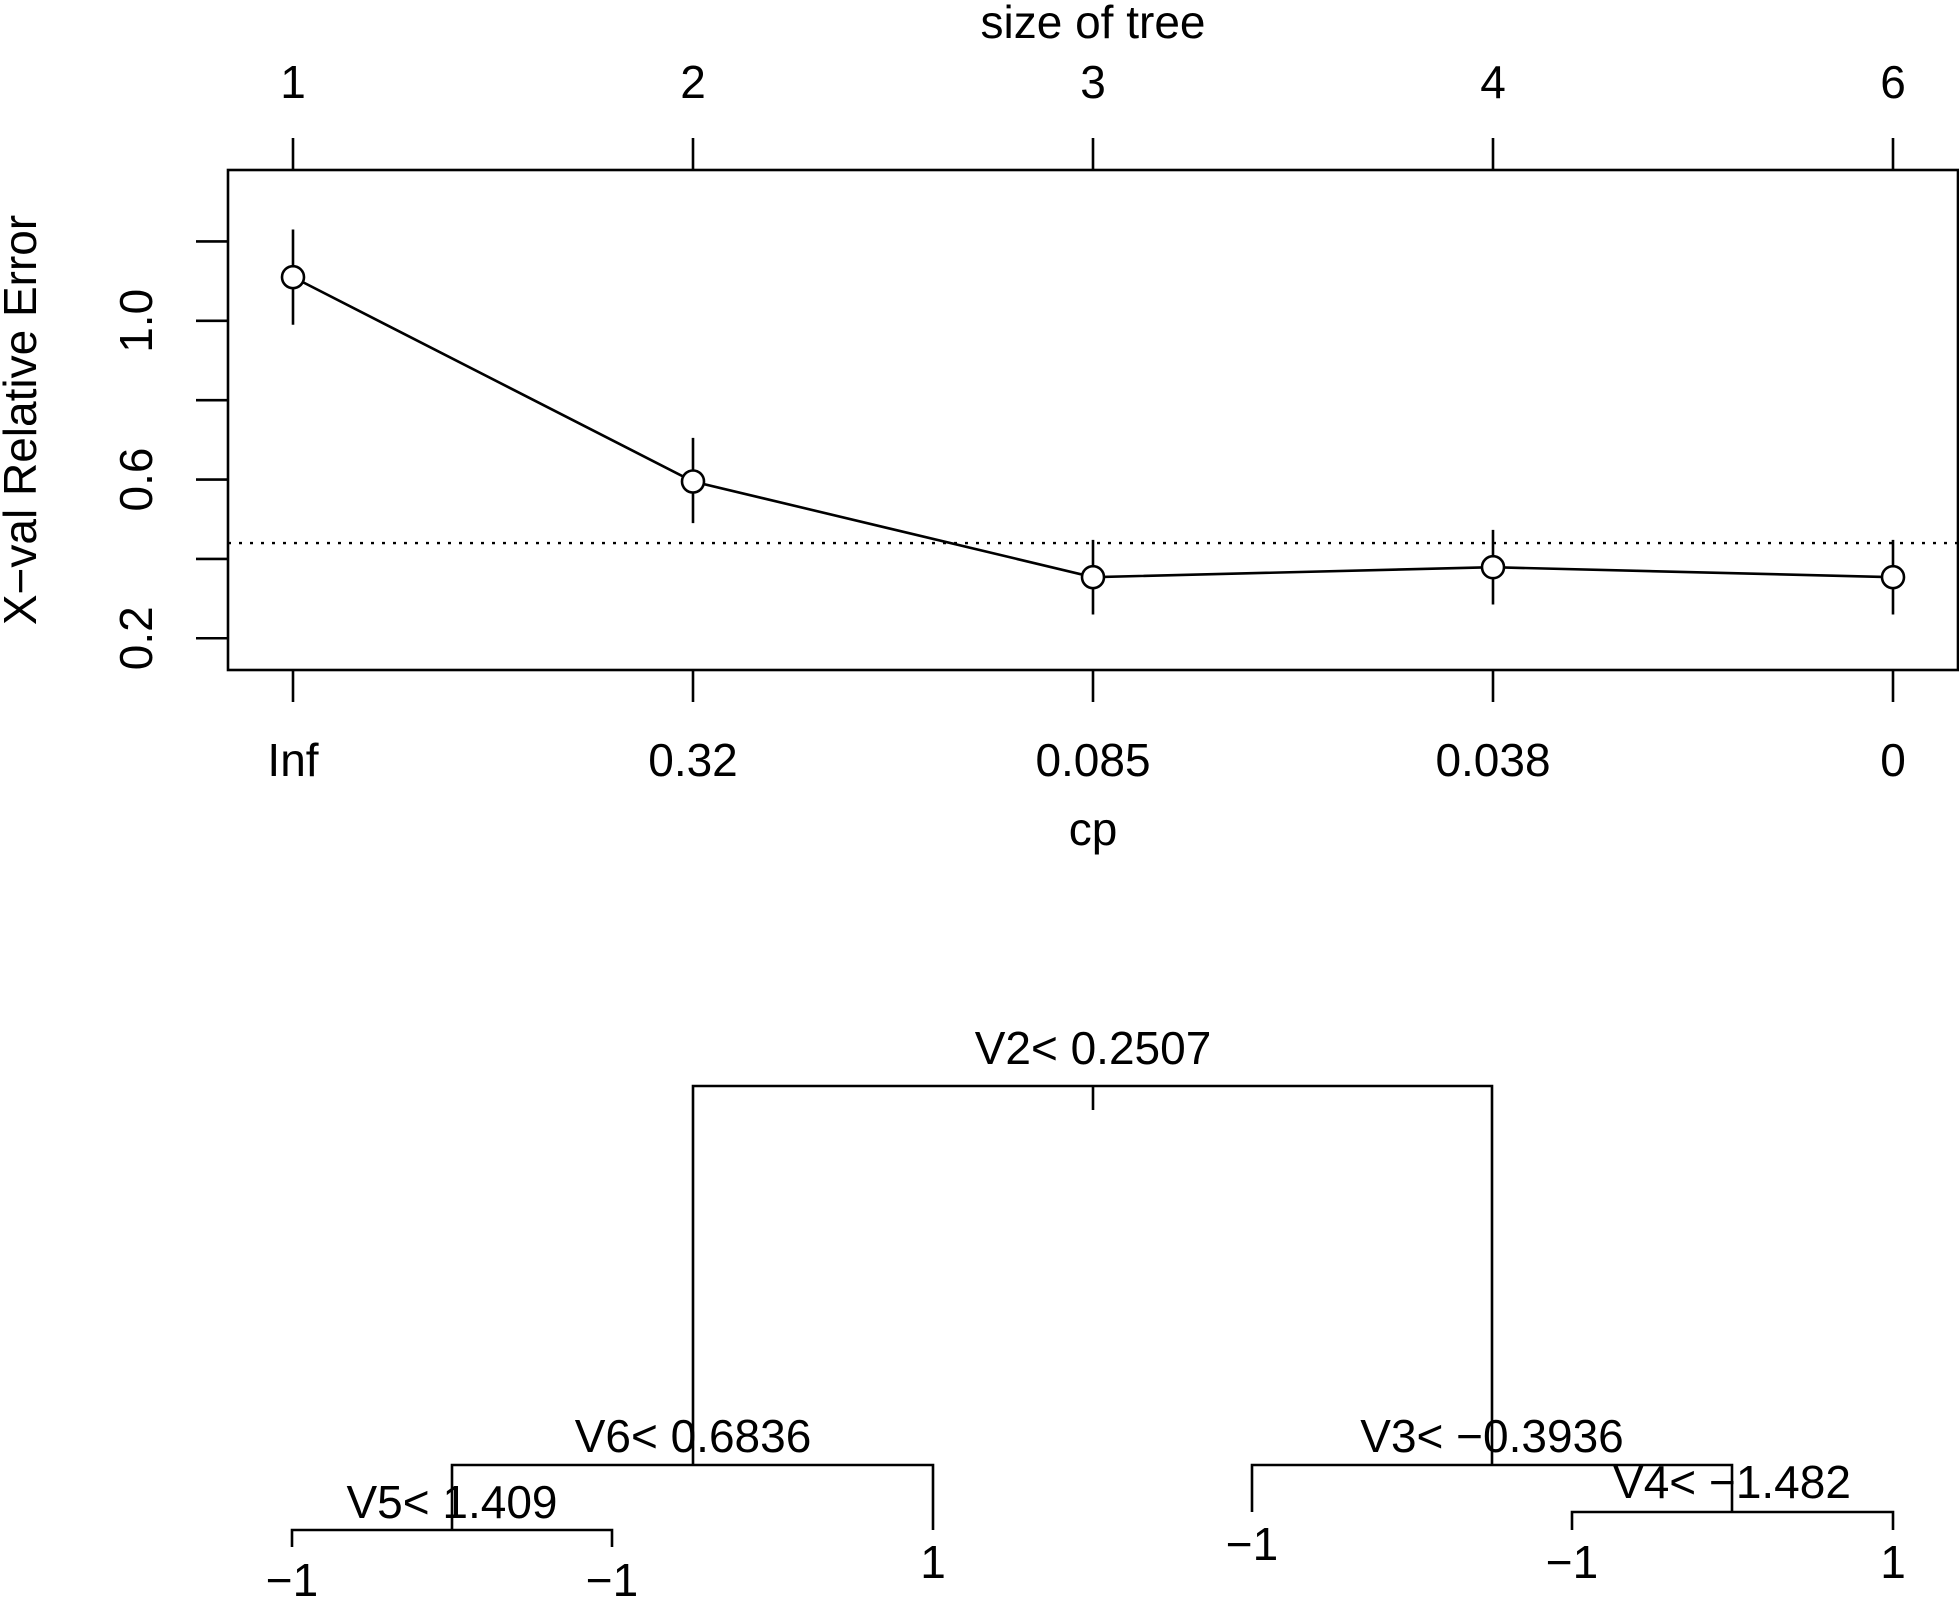  Describe the element at coordinates (169, 455) in the screenshot. I see `left-axis: 0.2 0.6 1.0` at that location.